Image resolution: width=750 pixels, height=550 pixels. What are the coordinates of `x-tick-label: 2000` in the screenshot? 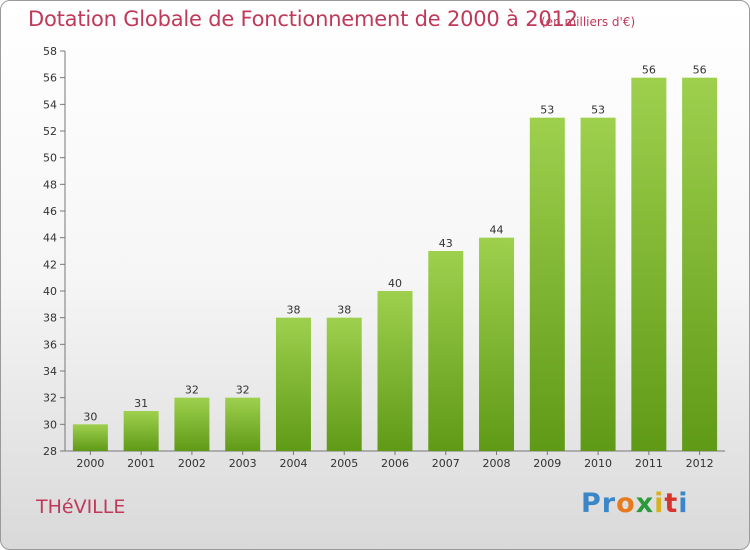 It's located at (90, 463).